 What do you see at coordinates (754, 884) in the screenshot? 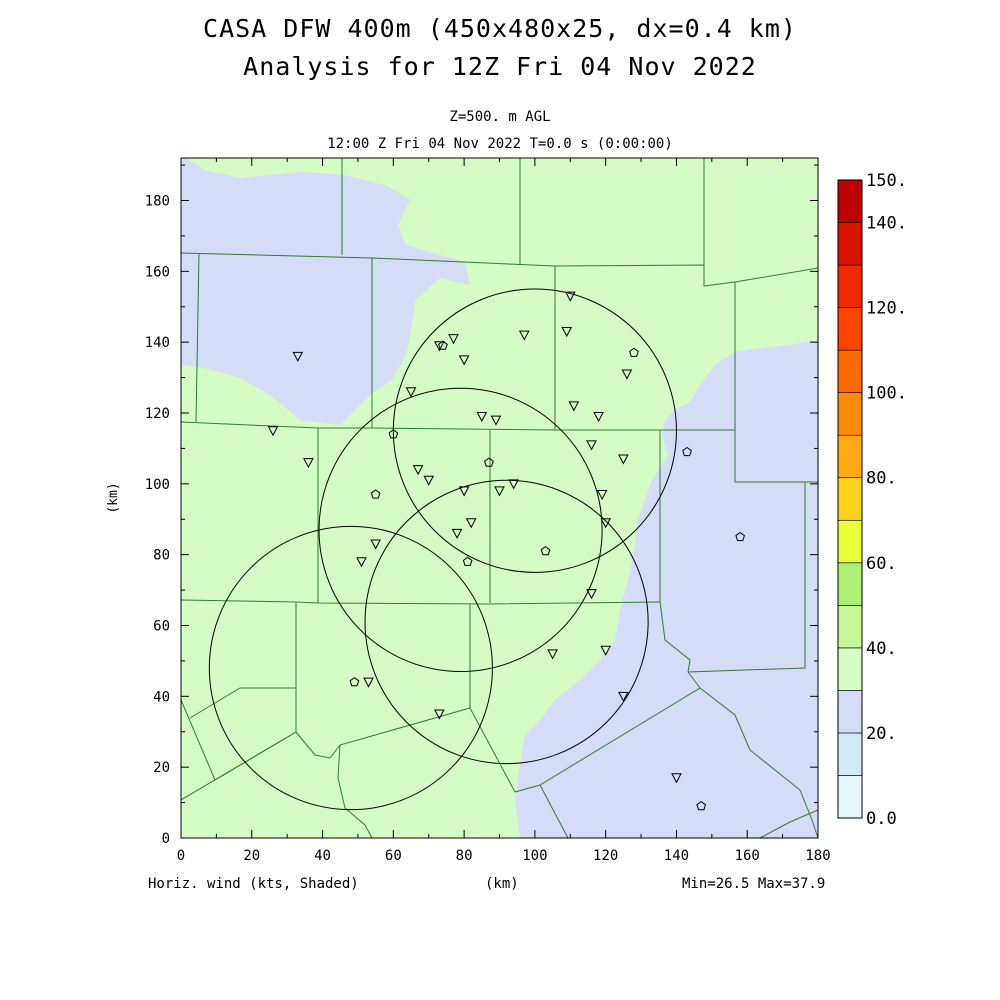
I see `min-max-label: Min=26.5 Max=37.9` at bounding box center [754, 884].